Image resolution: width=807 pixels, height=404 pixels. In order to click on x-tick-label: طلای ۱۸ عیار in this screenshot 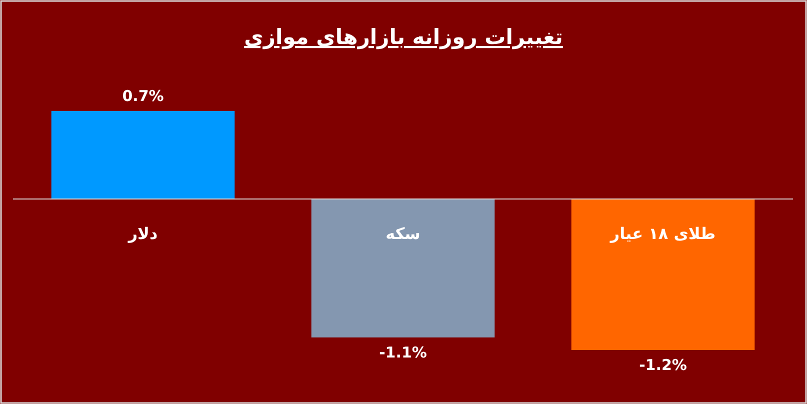, I will do `click(662, 234)`.